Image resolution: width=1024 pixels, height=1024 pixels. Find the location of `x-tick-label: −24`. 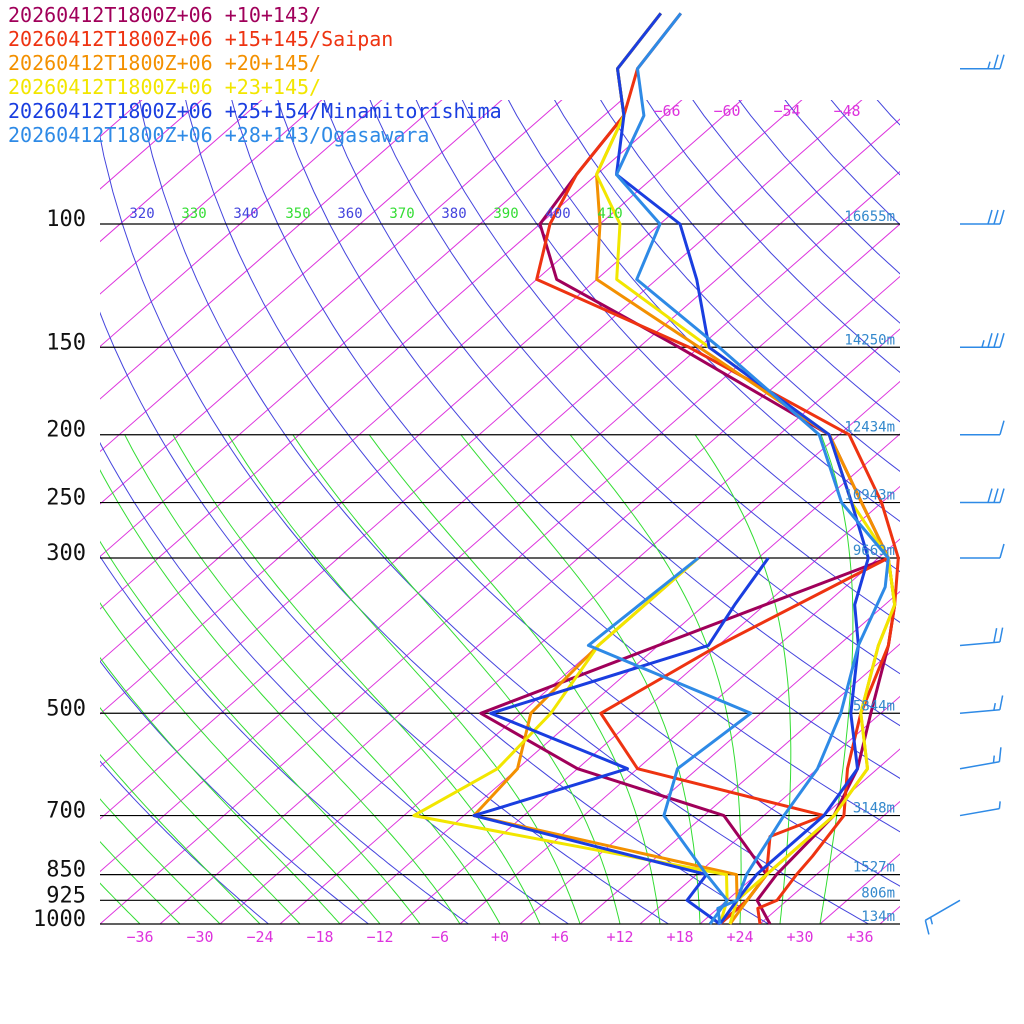

x-tick-label: −24 is located at coordinates (259, 937).